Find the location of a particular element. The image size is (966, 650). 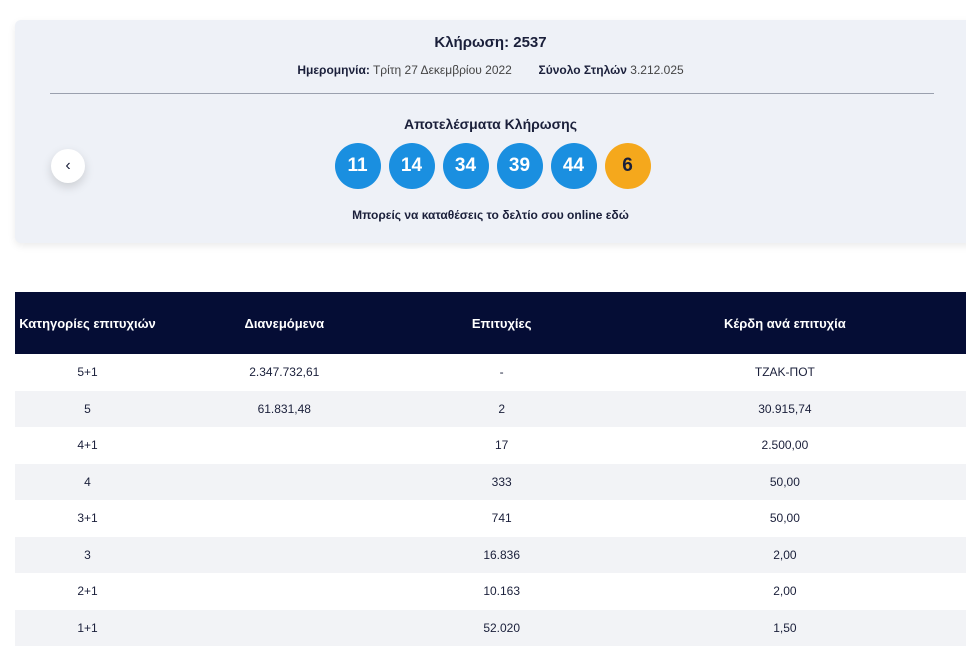

cell-distributed: 2.347.732,61 is located at coordinates (284, 372).